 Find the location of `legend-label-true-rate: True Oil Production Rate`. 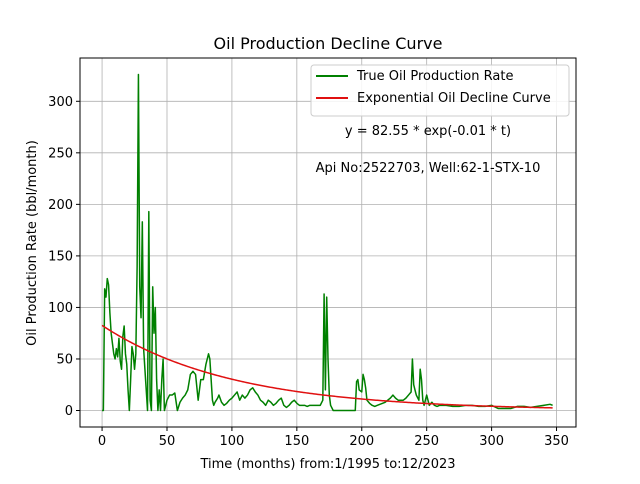

legend-label-true-rate: True Oil Production Rate is located at coordinates (434, 76).